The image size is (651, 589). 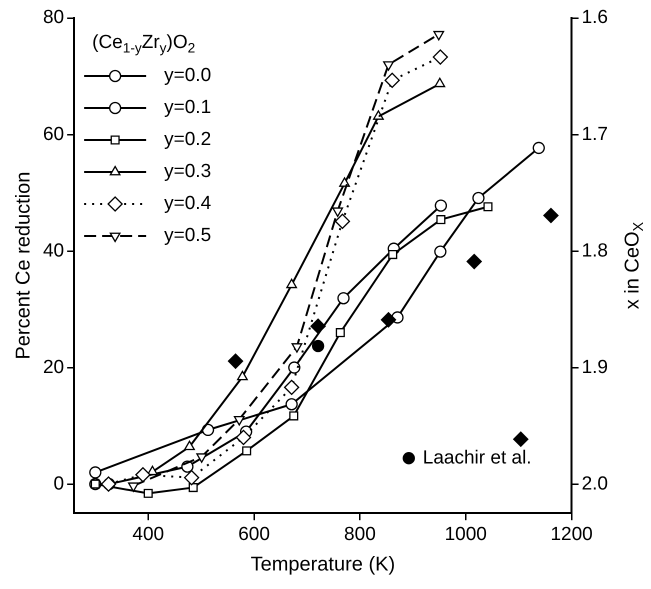 I want to click on y2-tick-label: 1.8, so click(x=595, y=251).